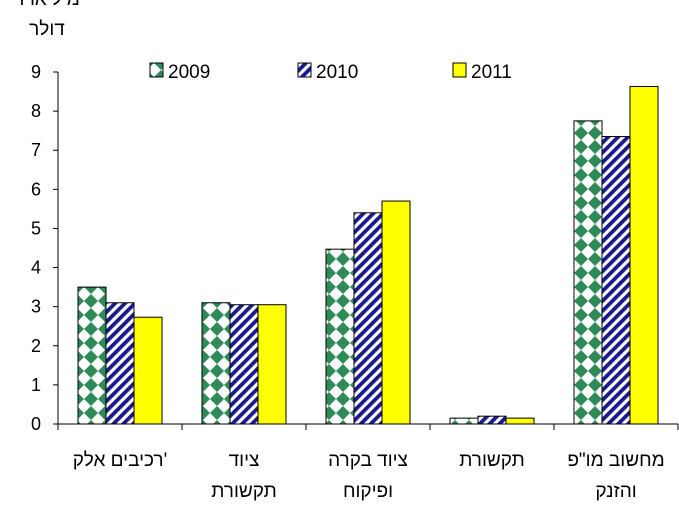 This screenshot has height=506, width=679. What do you see at coordinates (615, 460) in the screenshot?
I see `x-tick-label: מחשוב מו"פ` at bounding box center [615, 460].